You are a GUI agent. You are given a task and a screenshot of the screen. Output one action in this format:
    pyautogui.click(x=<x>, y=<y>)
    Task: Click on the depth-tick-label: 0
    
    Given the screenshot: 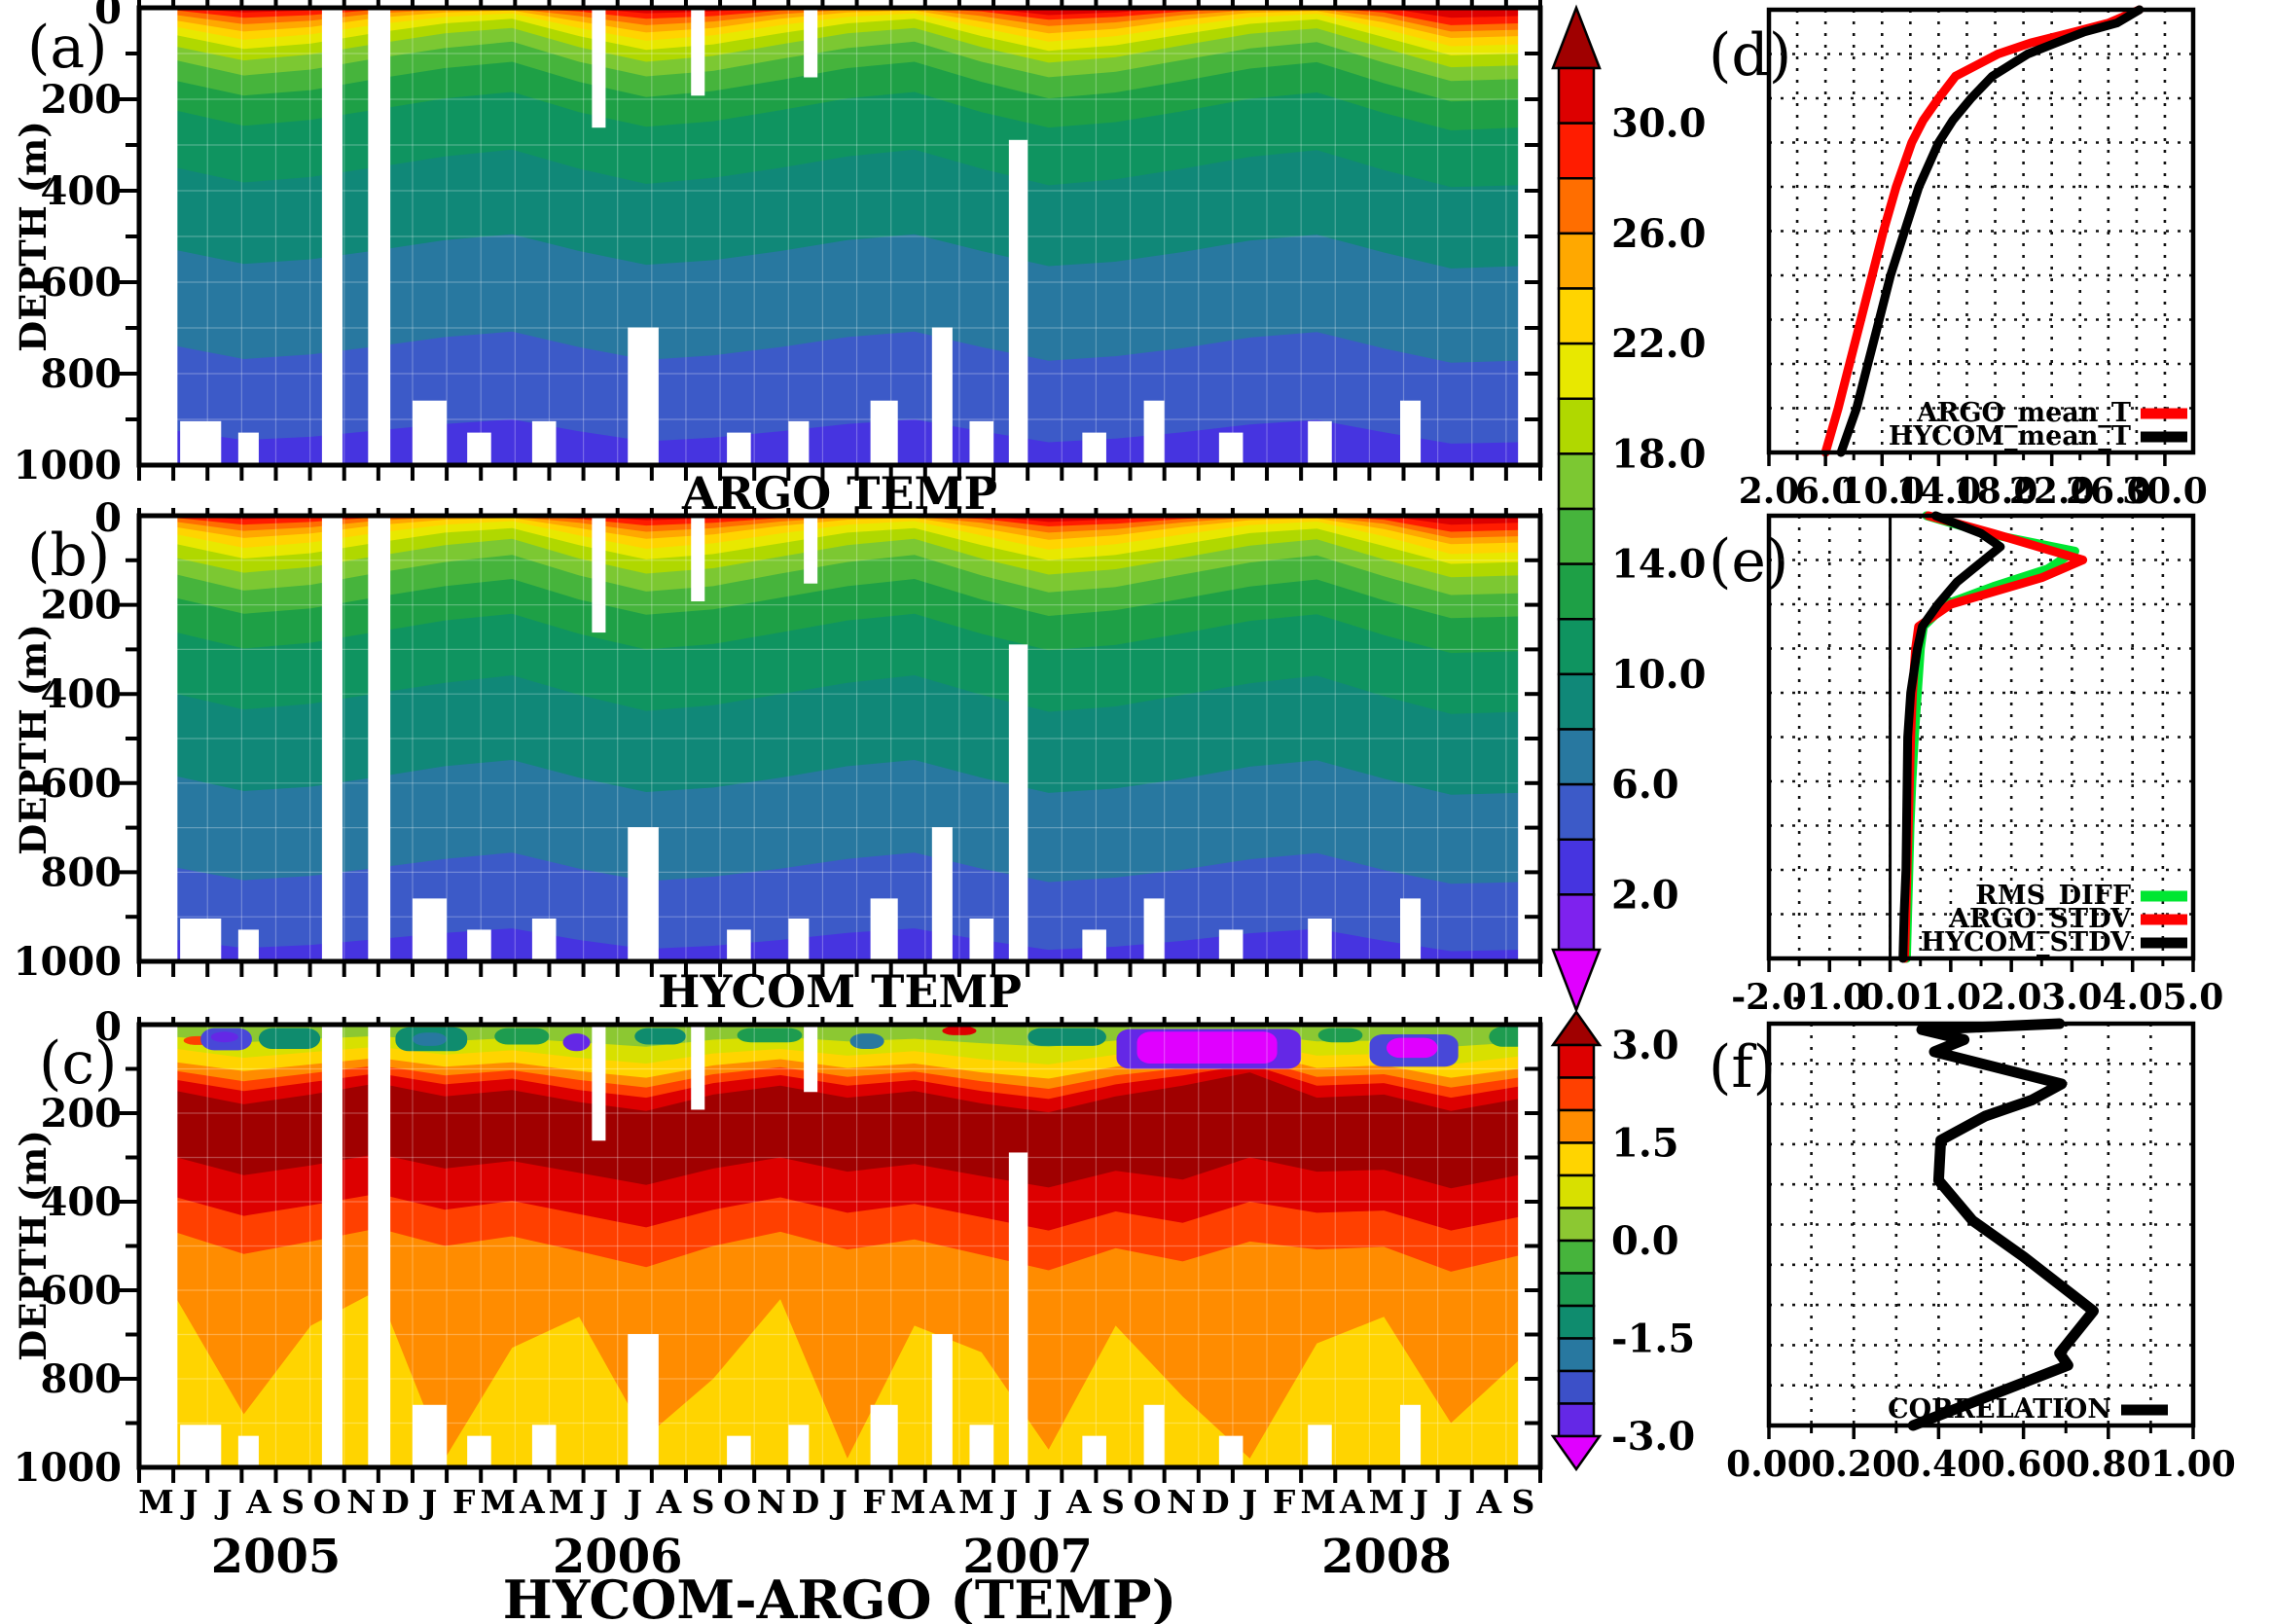 What is the action you would take?
    pyautogui.click(x=108, y=518)
    